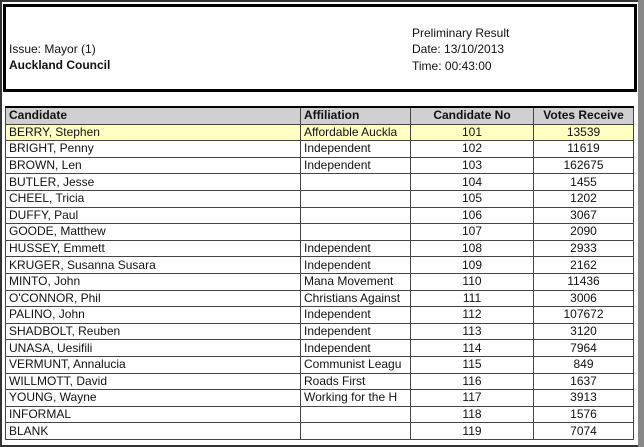 Image resolution: width=644 pixels, height=447 pixels. Describe the element at coordinates (355, 281) in the screenshot. I see `affiliation-cell: Mana Movement` at that location.